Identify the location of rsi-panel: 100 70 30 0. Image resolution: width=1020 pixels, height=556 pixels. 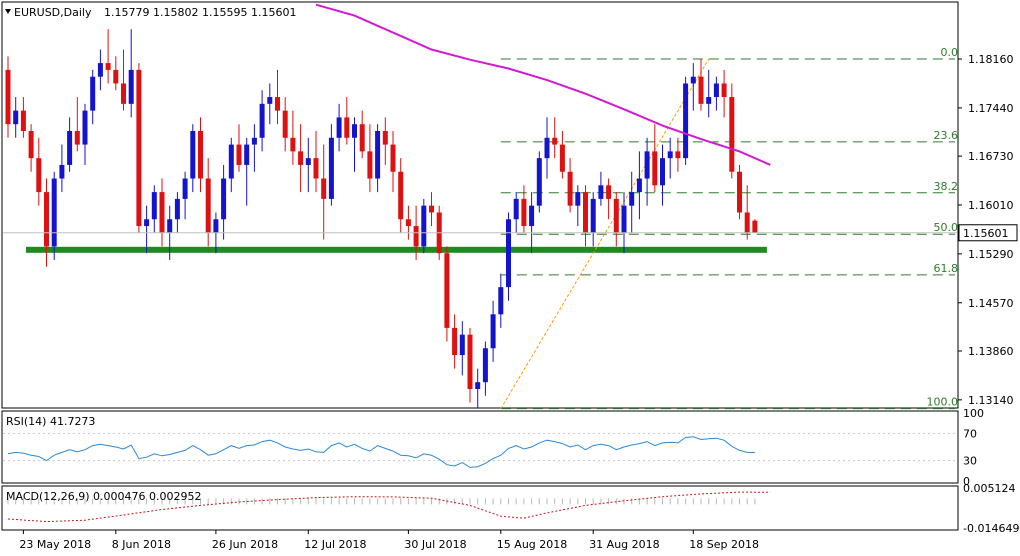
(493, 447).